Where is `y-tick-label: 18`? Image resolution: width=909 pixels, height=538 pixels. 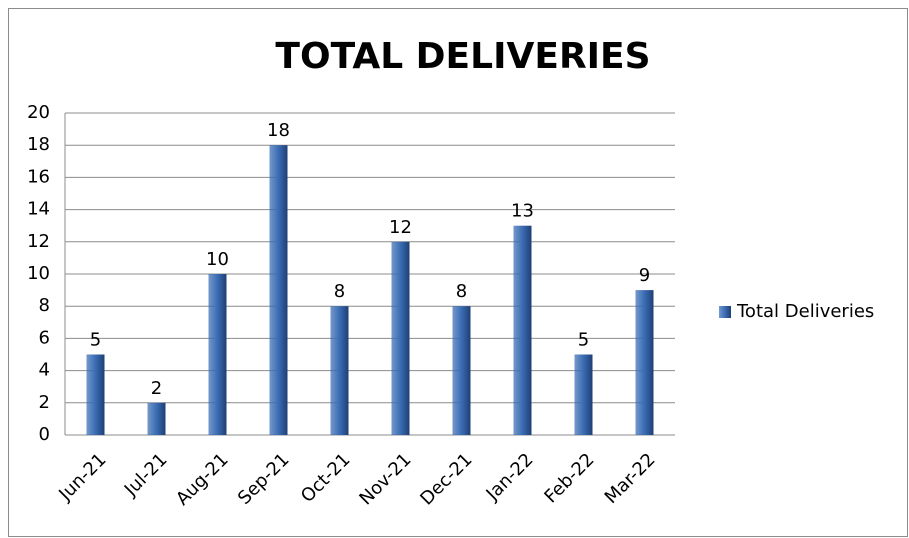
y-tick-label: 18 is located at coordinates (38, 144).